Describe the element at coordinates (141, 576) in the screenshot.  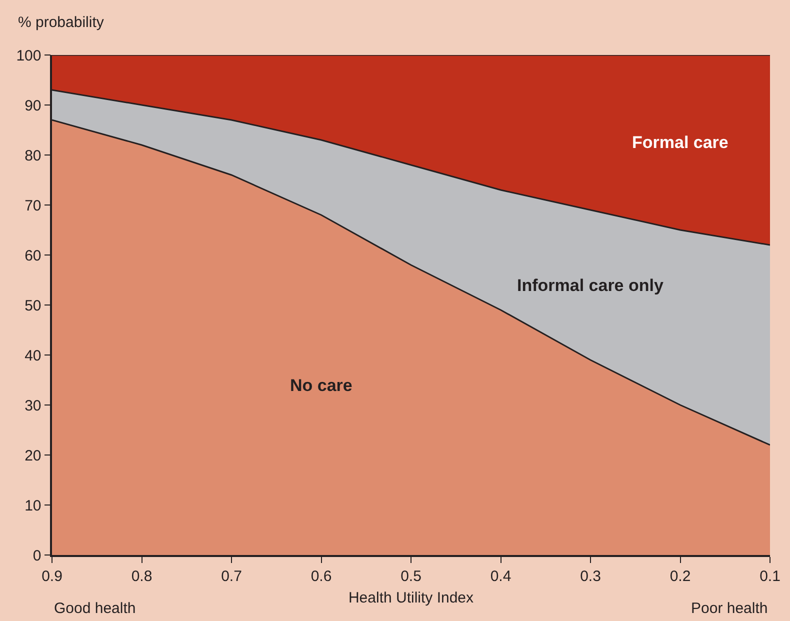
I see `x-tick-label: 0.8` at that location.